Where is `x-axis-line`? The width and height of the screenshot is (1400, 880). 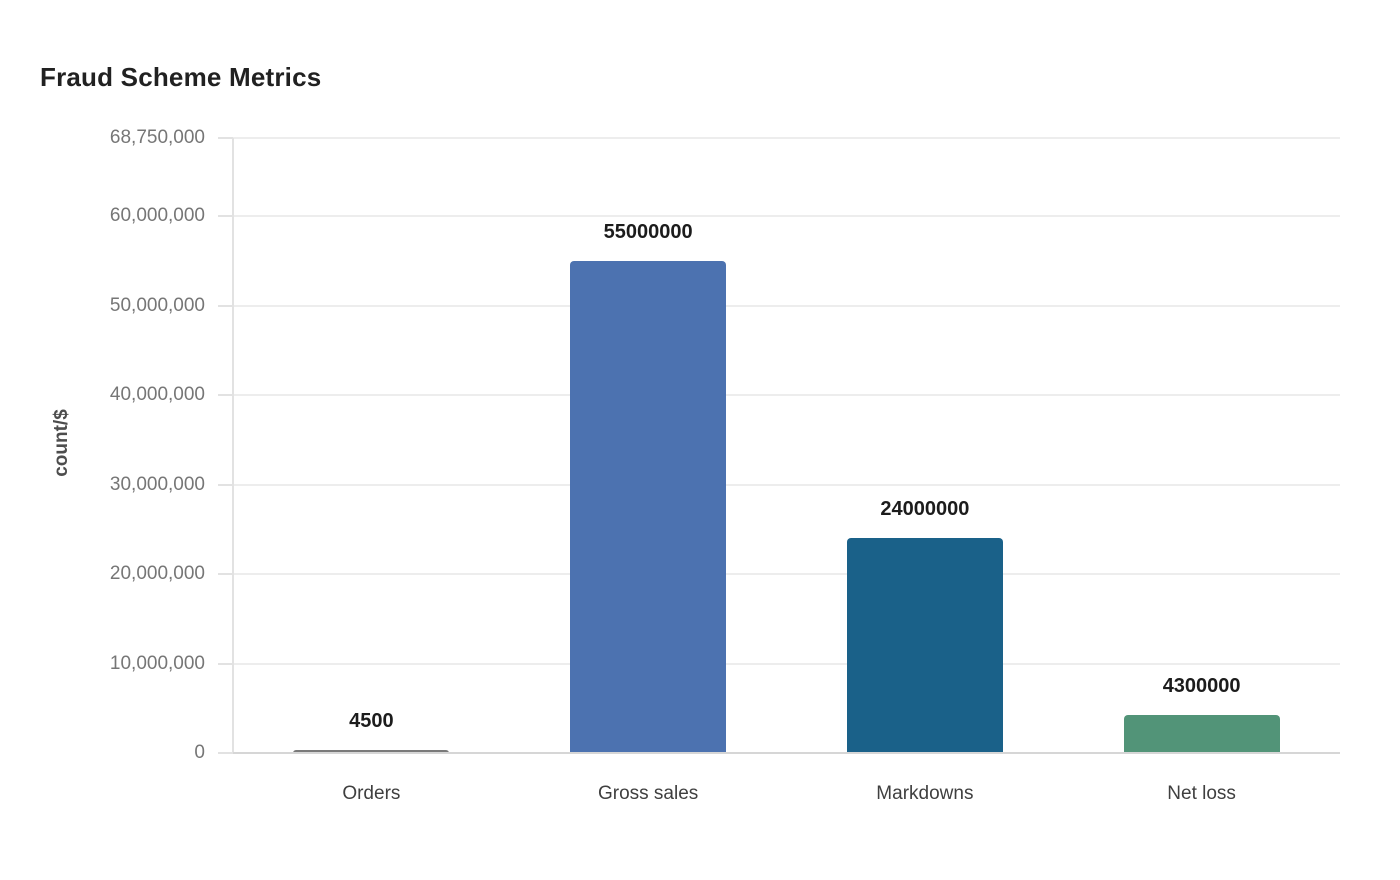
x-axis-line is located at coordinates (786, 753).